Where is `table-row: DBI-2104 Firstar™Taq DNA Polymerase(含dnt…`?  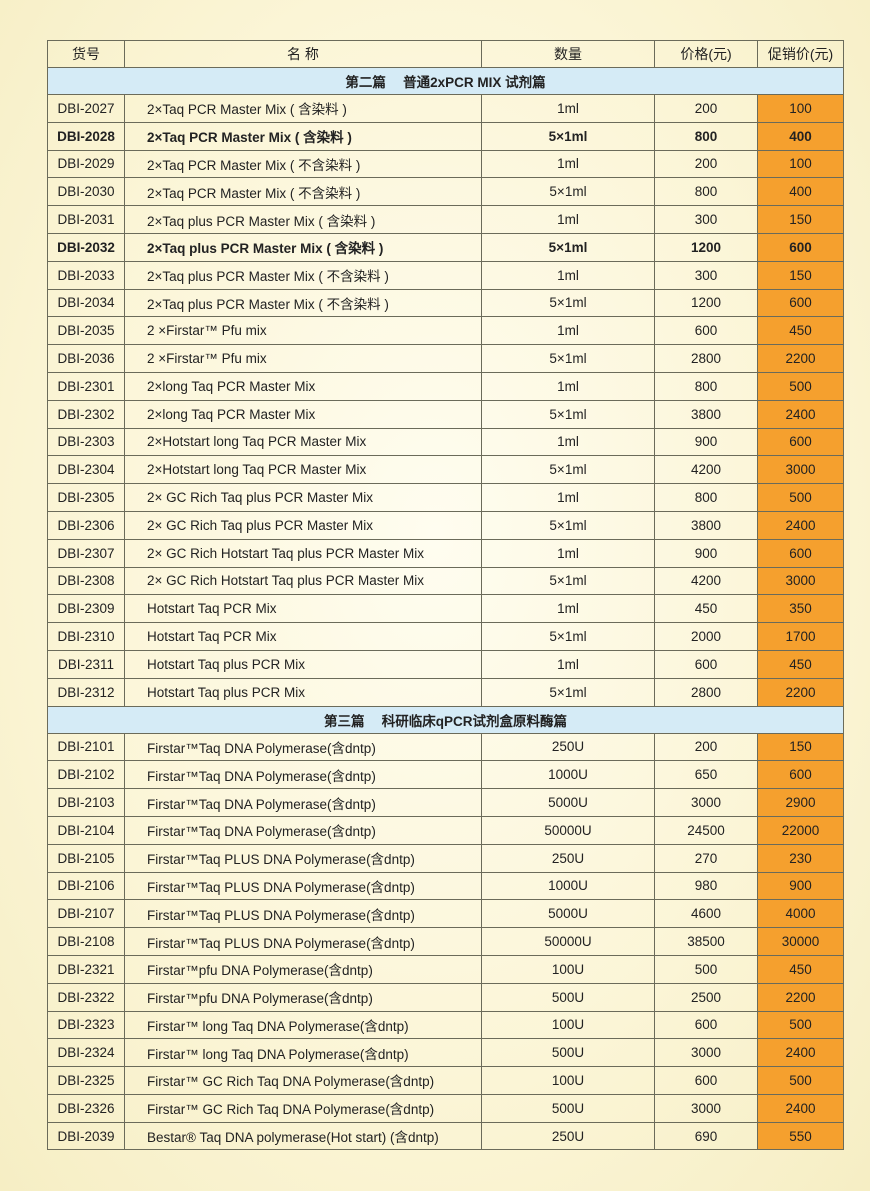
table-row: DBI-2104 Firstar™Taq DNA Polymerase(含dnt… is located at coordinates (445, 830).